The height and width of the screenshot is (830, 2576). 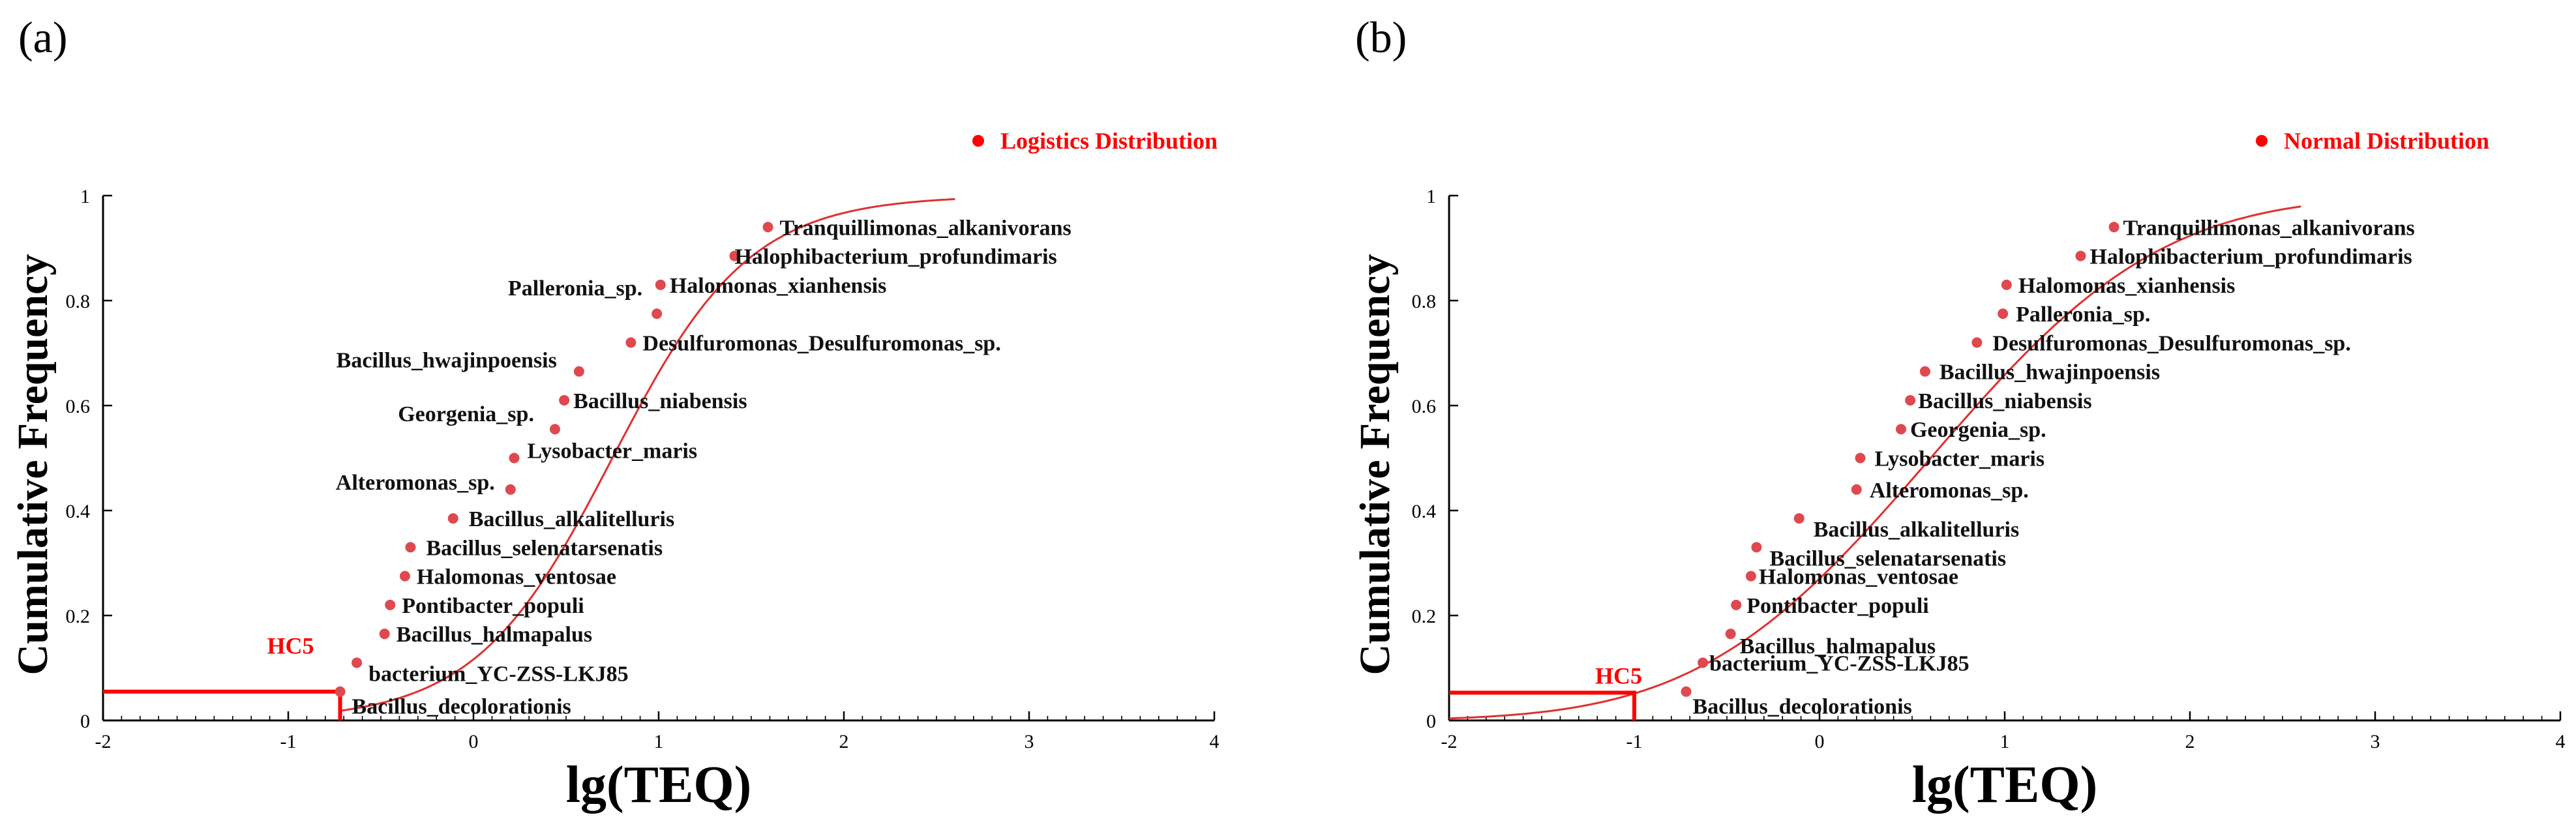 I want to click on x-tick-label: 1, so click(x=2005, y=741).